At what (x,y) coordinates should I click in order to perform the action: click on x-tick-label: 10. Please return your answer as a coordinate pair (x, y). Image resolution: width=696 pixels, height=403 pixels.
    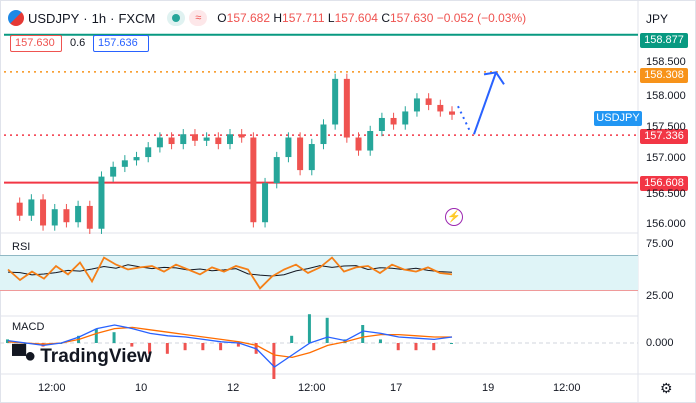
    Looking at the image, I should click on (141, 388).